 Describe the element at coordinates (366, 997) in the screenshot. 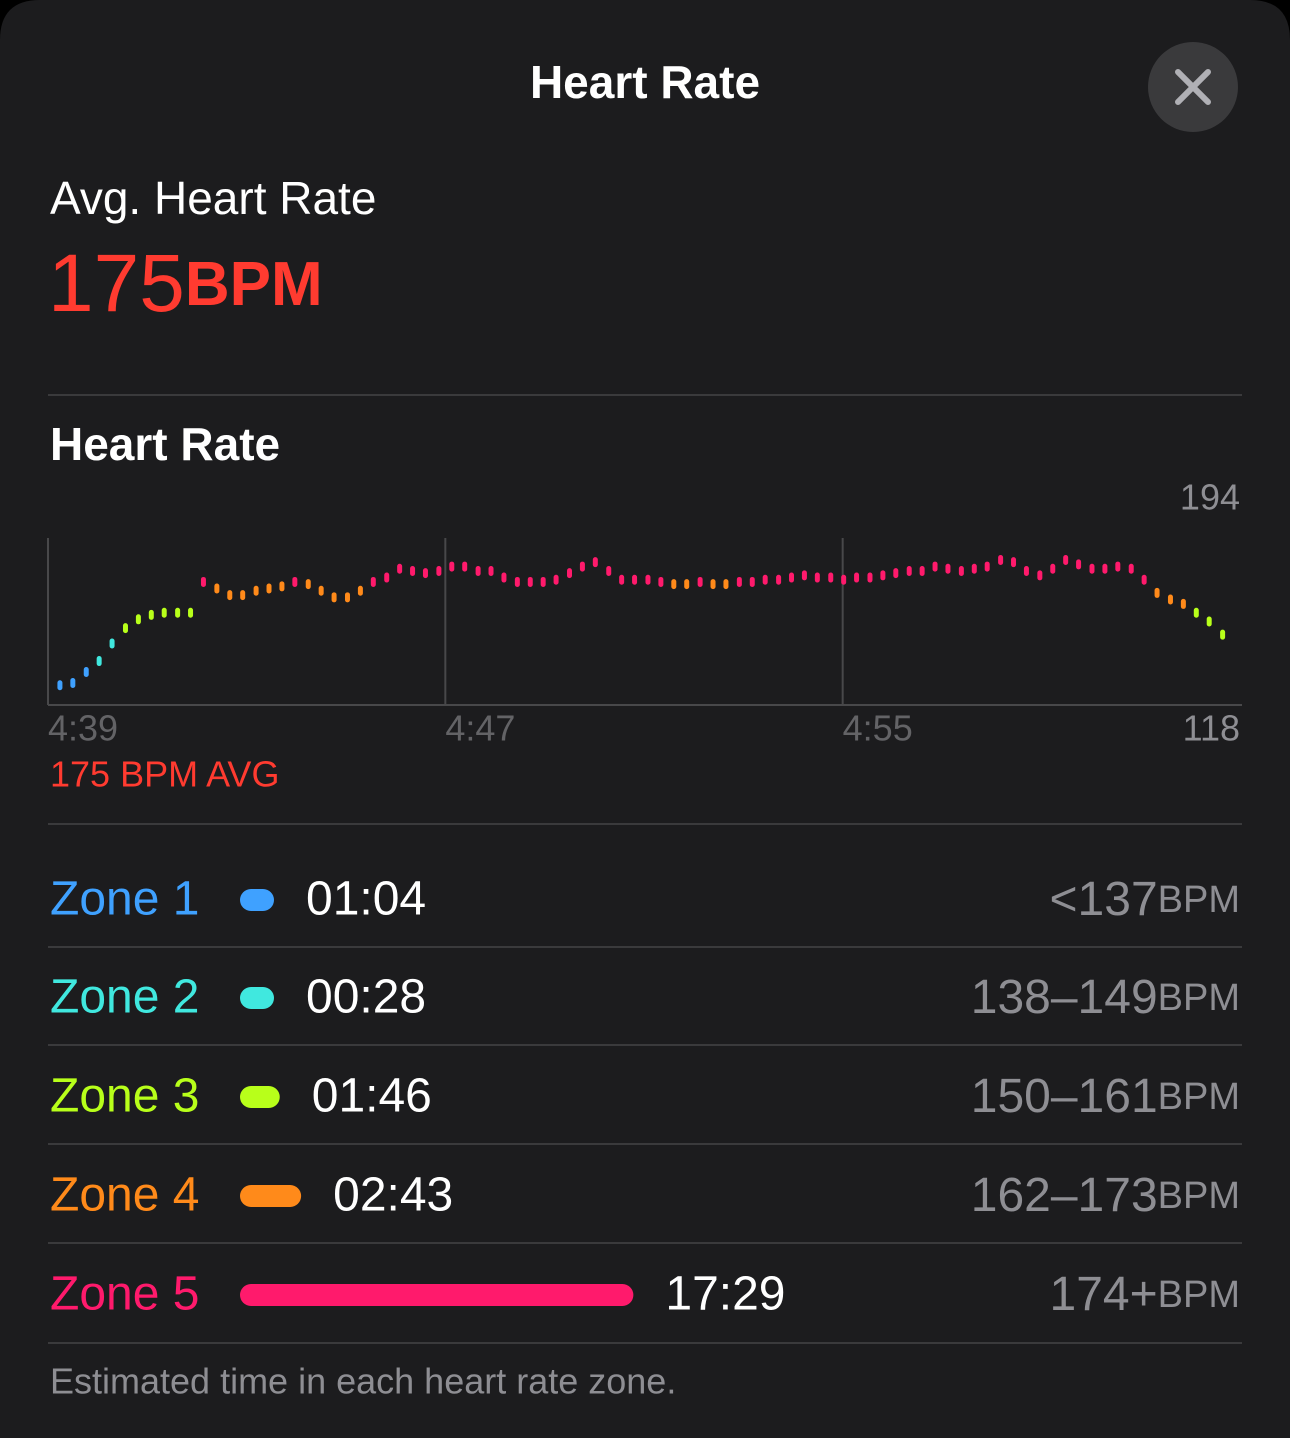

I see `zone-duration: 00:28` at that location.